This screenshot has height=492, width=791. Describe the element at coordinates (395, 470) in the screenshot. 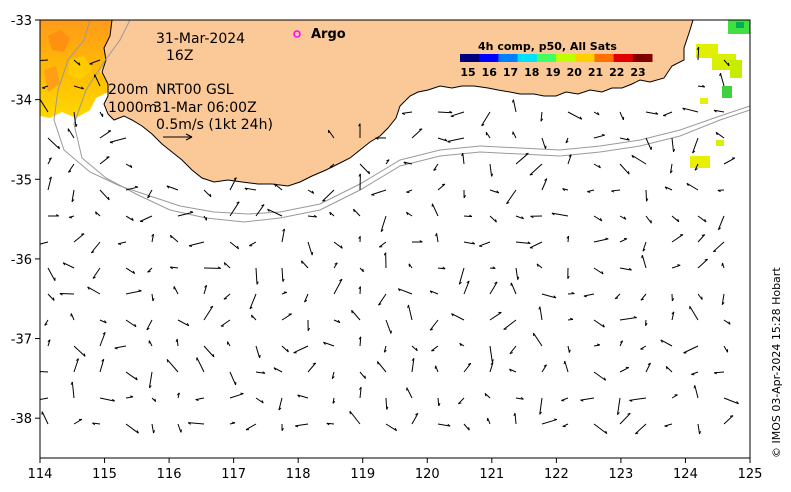

I see `x-axis-longitude: 114 115 116 117 118 119 120 121 122 123 124 125` at that location.